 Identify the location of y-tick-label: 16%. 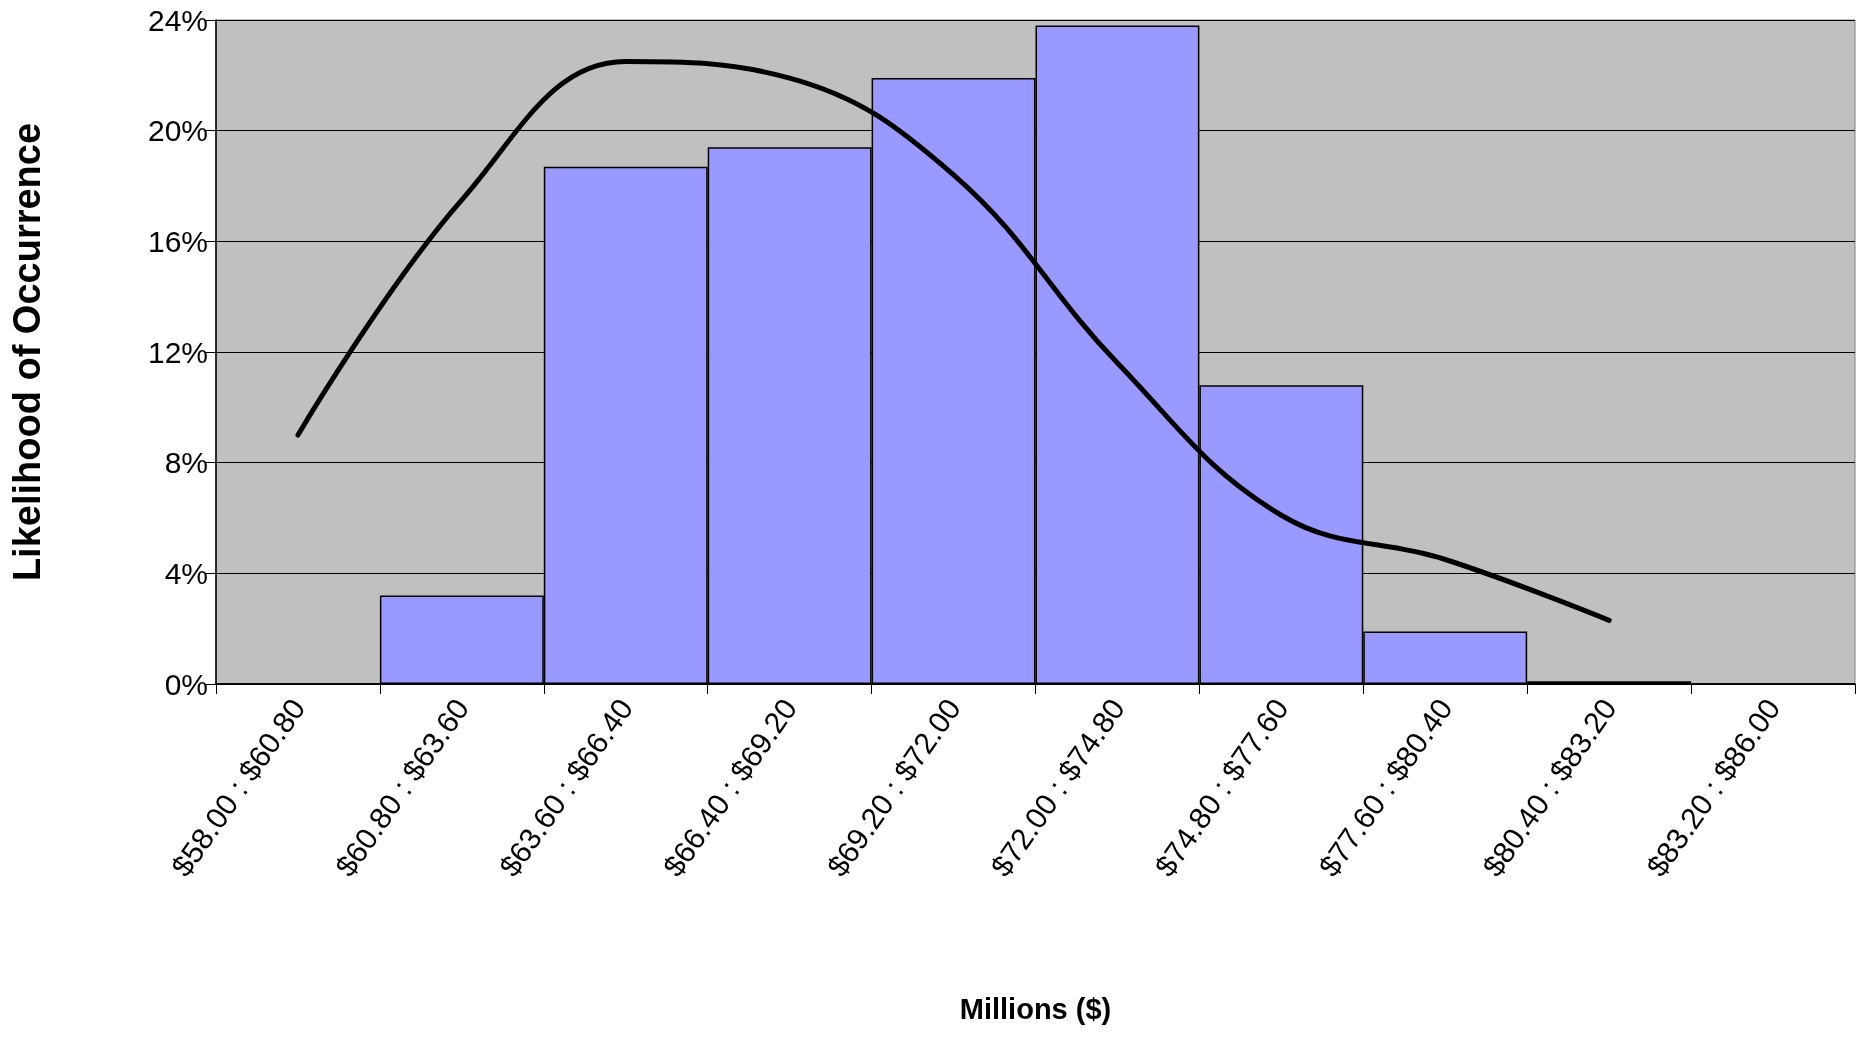
(177, 241).